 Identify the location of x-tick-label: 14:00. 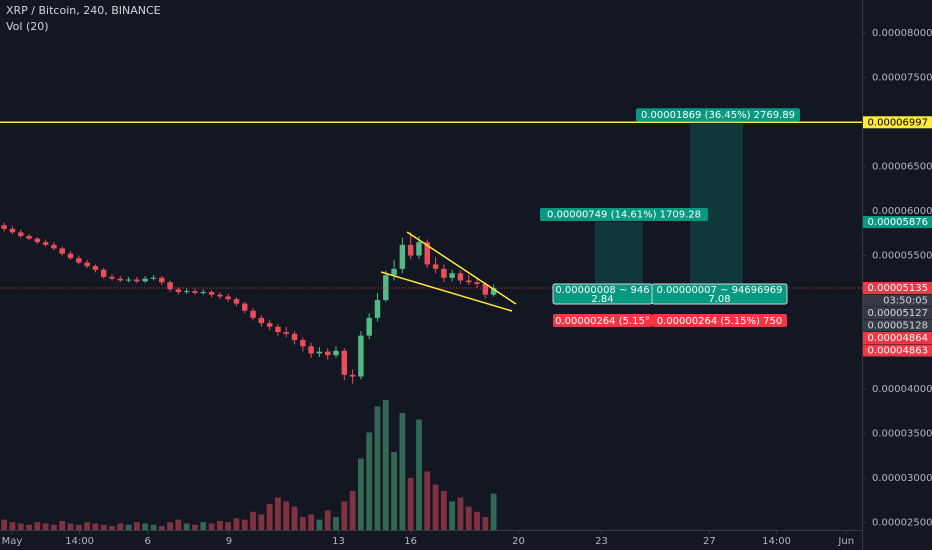
(776, 541).